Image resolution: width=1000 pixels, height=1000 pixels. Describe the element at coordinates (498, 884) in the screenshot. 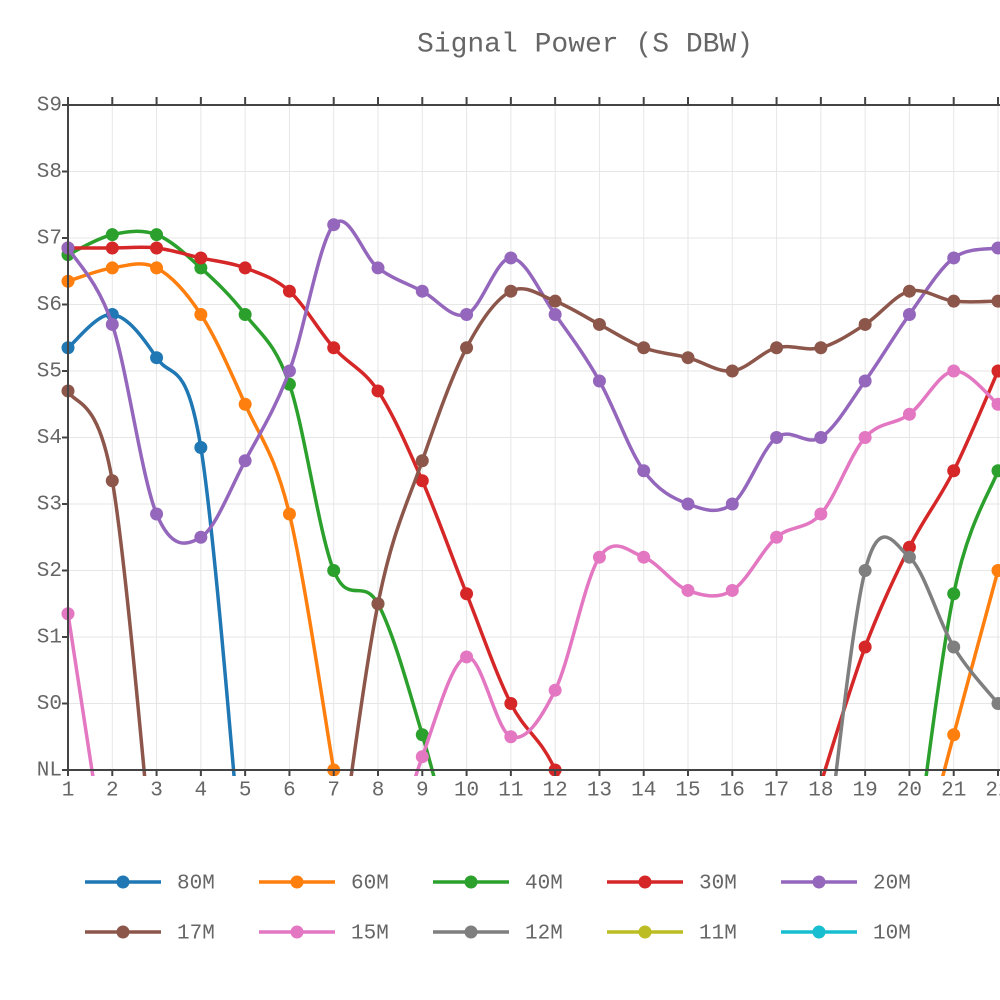

I see `legend-item: 40M` at that location.